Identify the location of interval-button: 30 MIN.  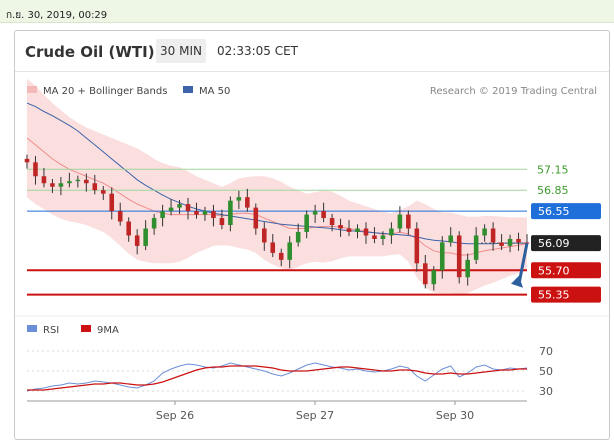
(181, 51).